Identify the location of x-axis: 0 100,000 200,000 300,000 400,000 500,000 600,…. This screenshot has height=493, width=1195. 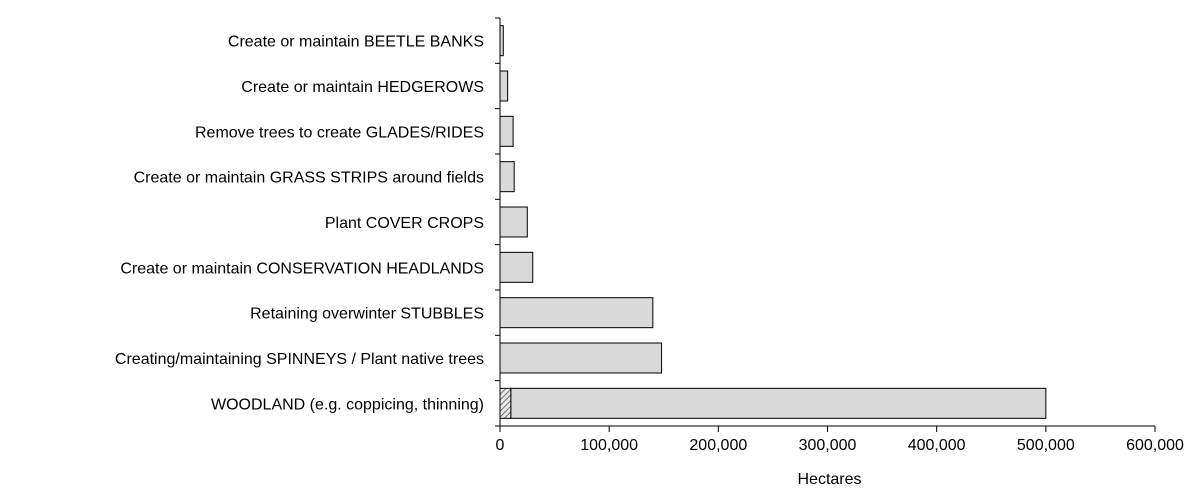
(840, 440).